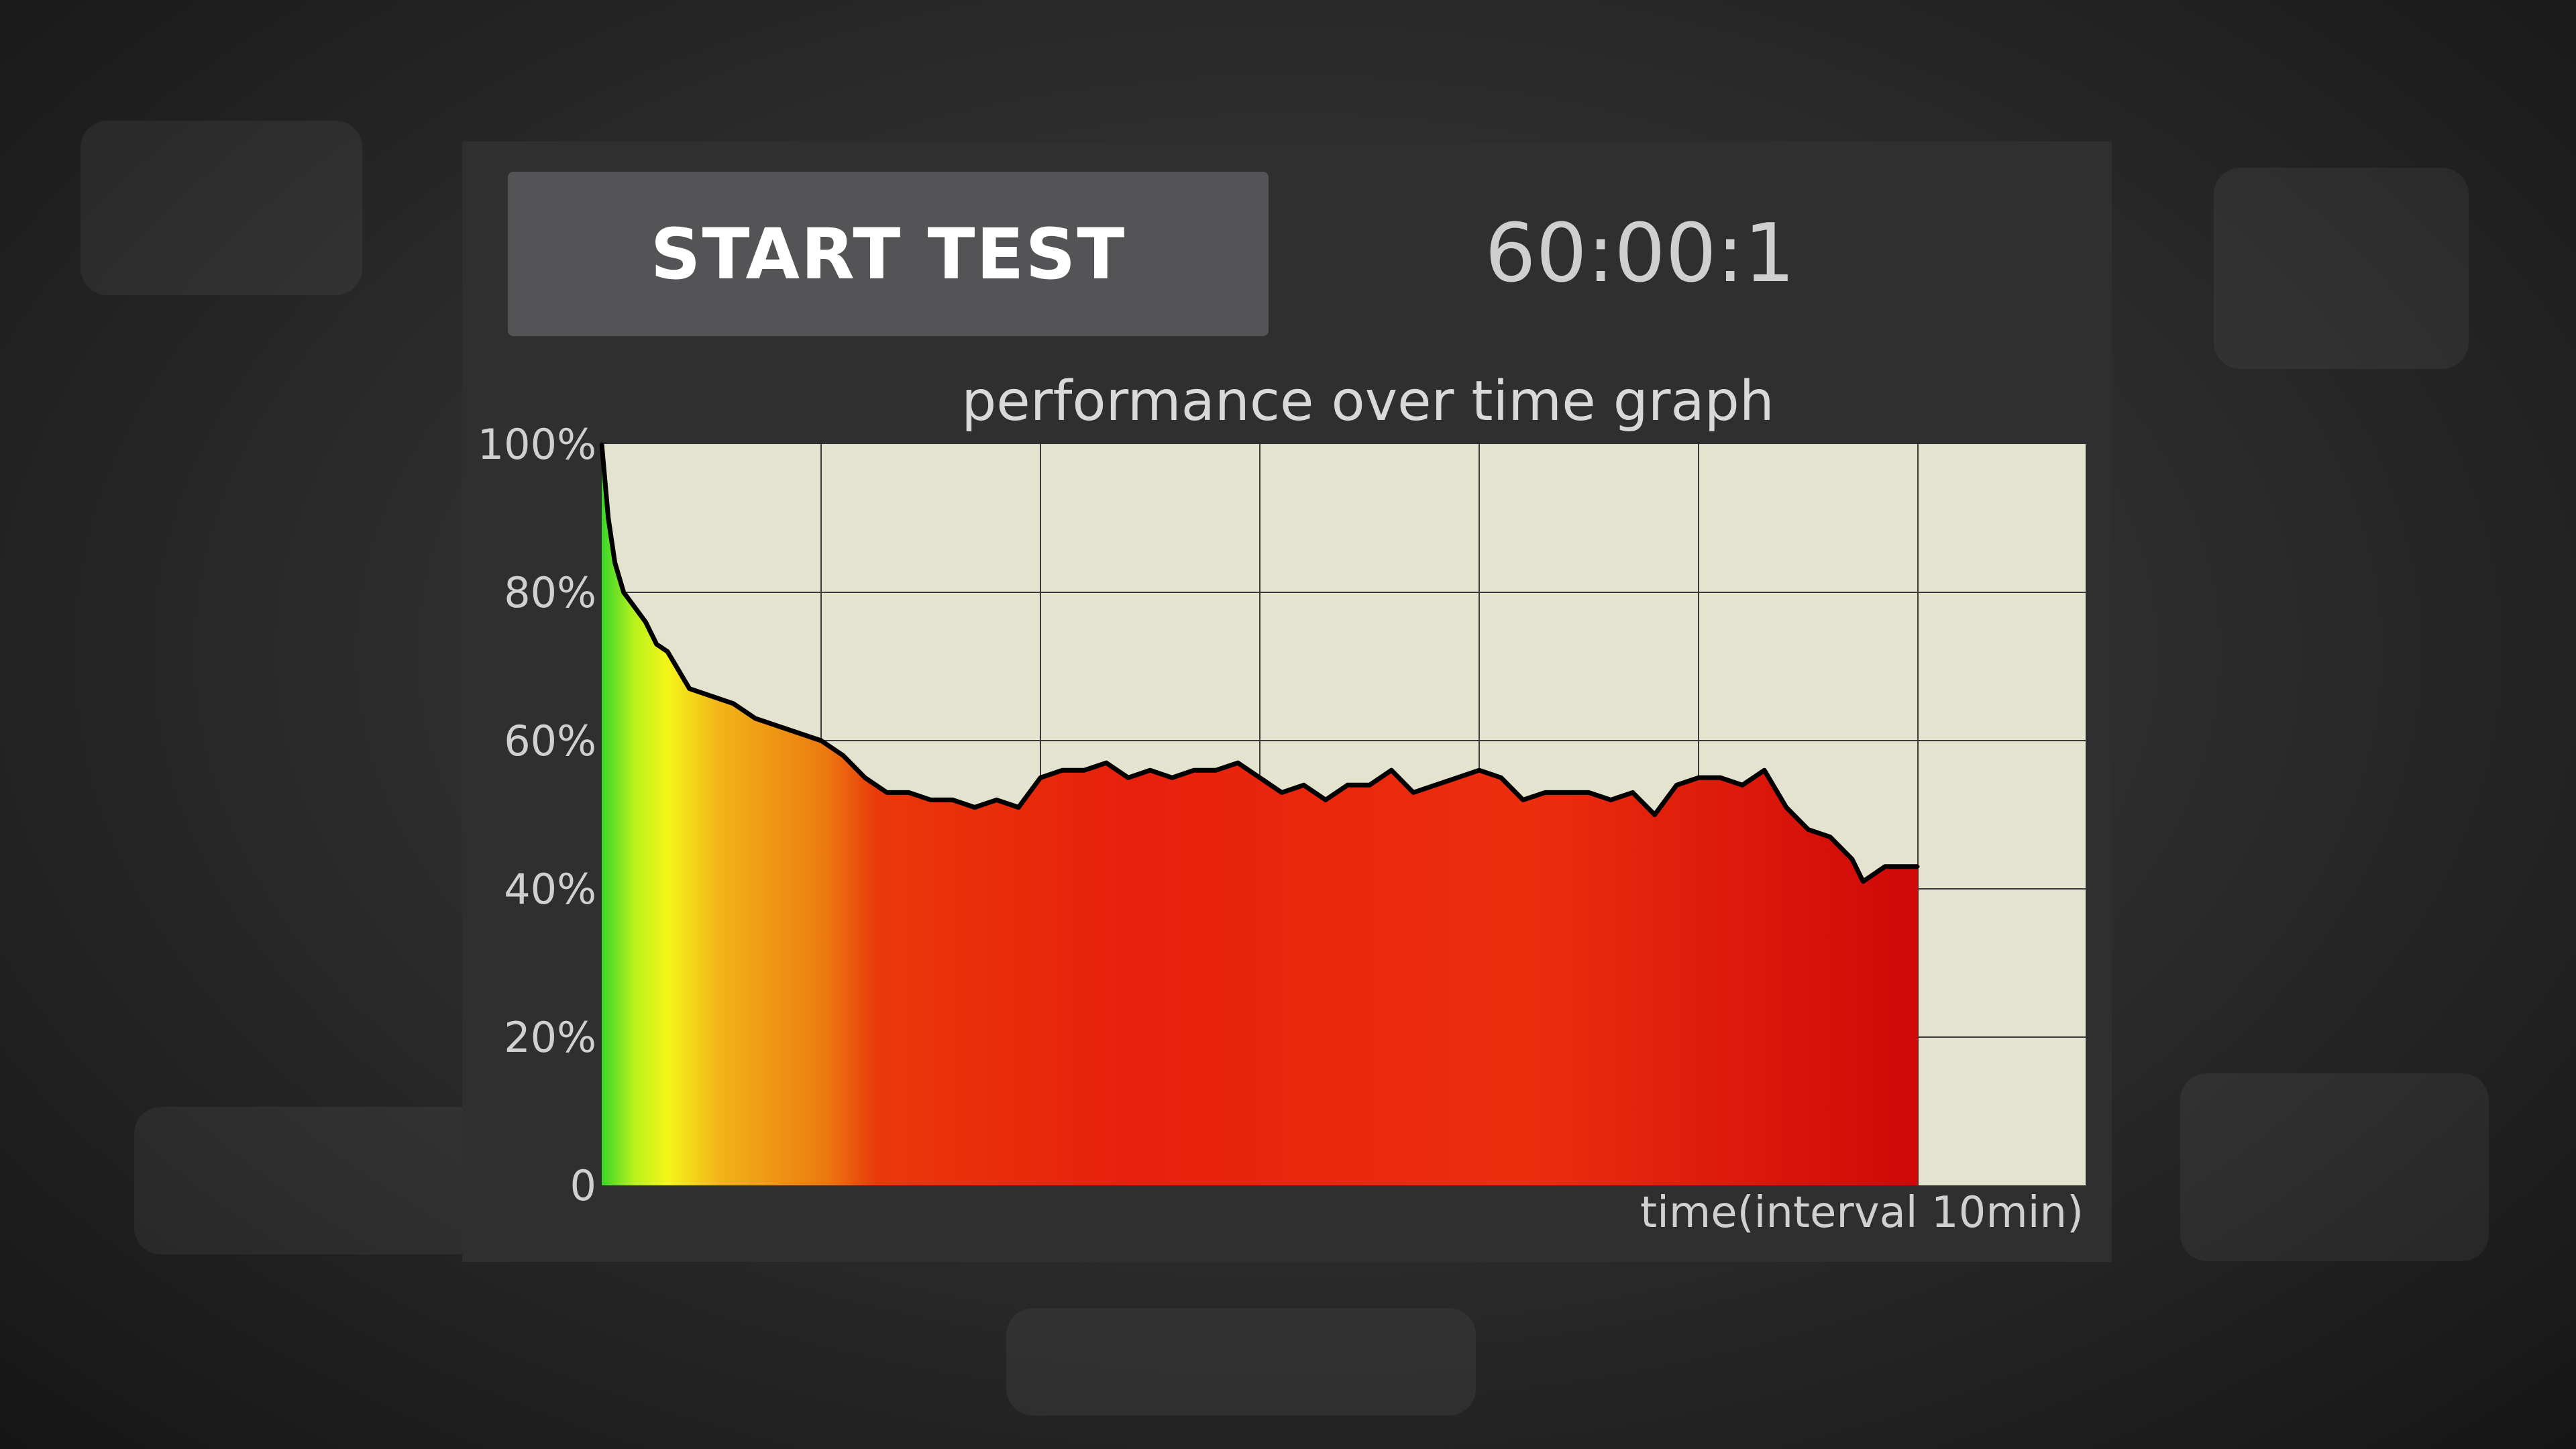  Describe the element at coordinates (1367, 401) in the screenshot. I see `graph-title: performance over time graph` at that location.